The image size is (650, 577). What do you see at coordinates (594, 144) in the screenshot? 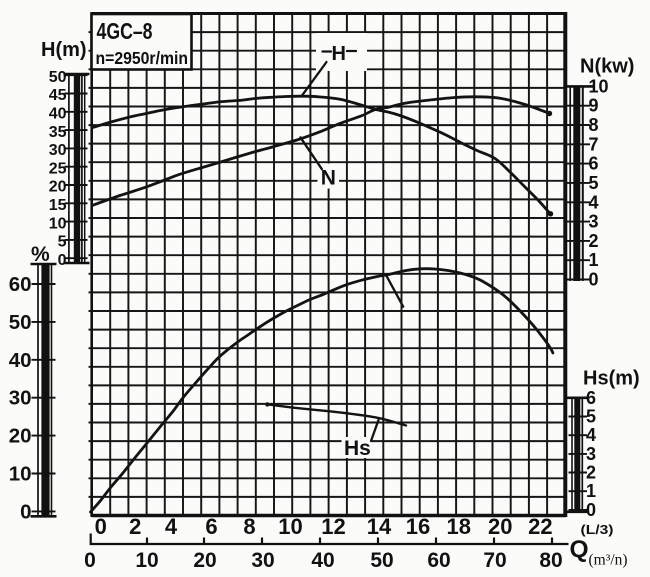
I see `svg-text: 7` at bounding box center [594, 144].